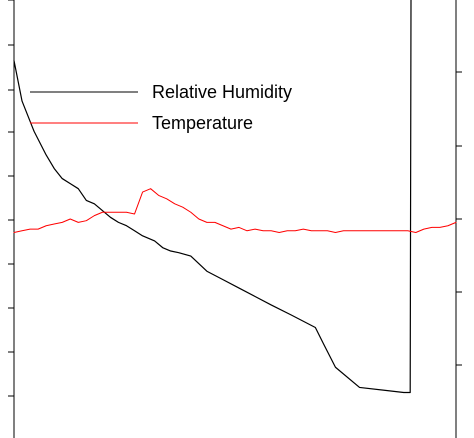 This screenshot has width=474, height=438. What do you see at coordinates (222, 92) in the screenshot?
I see `legend-label-0: Relative Humidity` at bounding box center [222, 92].